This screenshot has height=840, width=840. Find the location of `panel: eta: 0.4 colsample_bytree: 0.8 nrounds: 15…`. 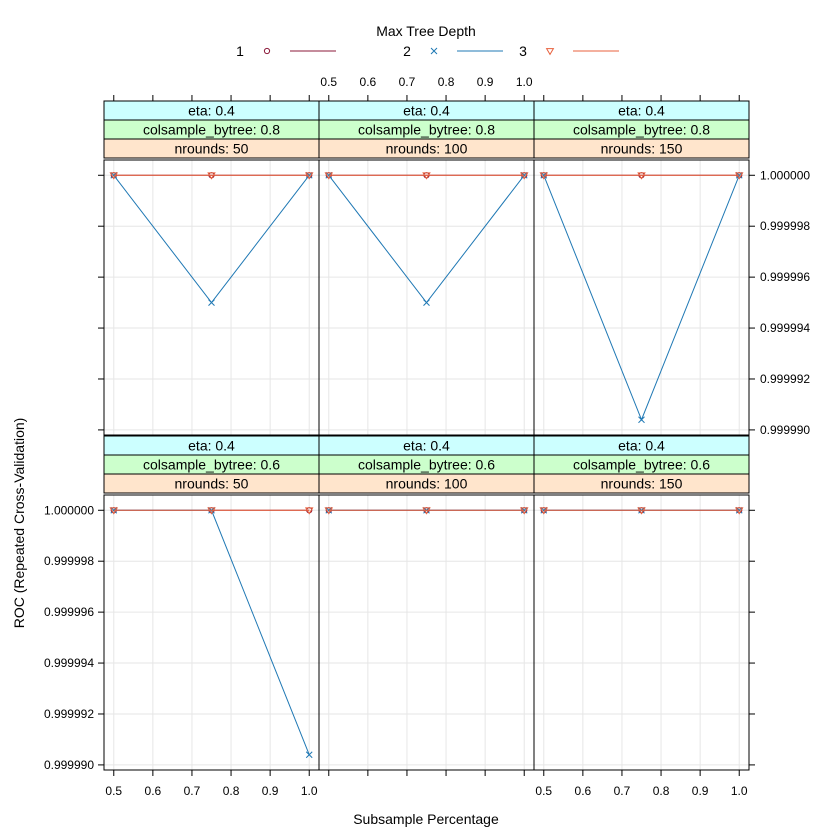

panel: eta: 0.4 colsample_bytree: 0.8 nrounds: 15… is located at coordinates (641, 268).